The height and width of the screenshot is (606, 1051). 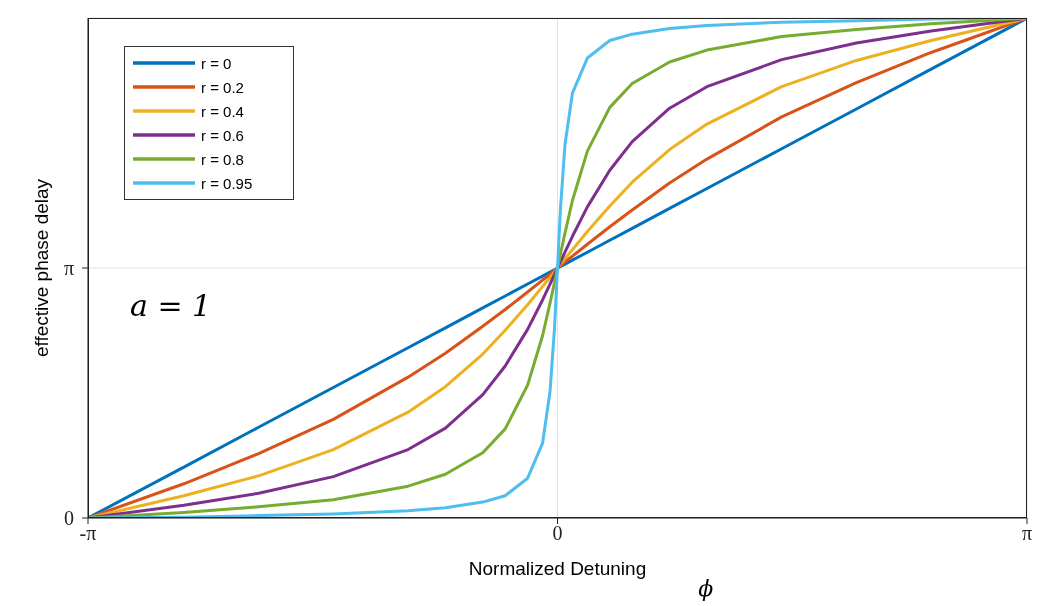 I want to click on x-axis-title: Normalized Detuning, so click(x=557, y=568).